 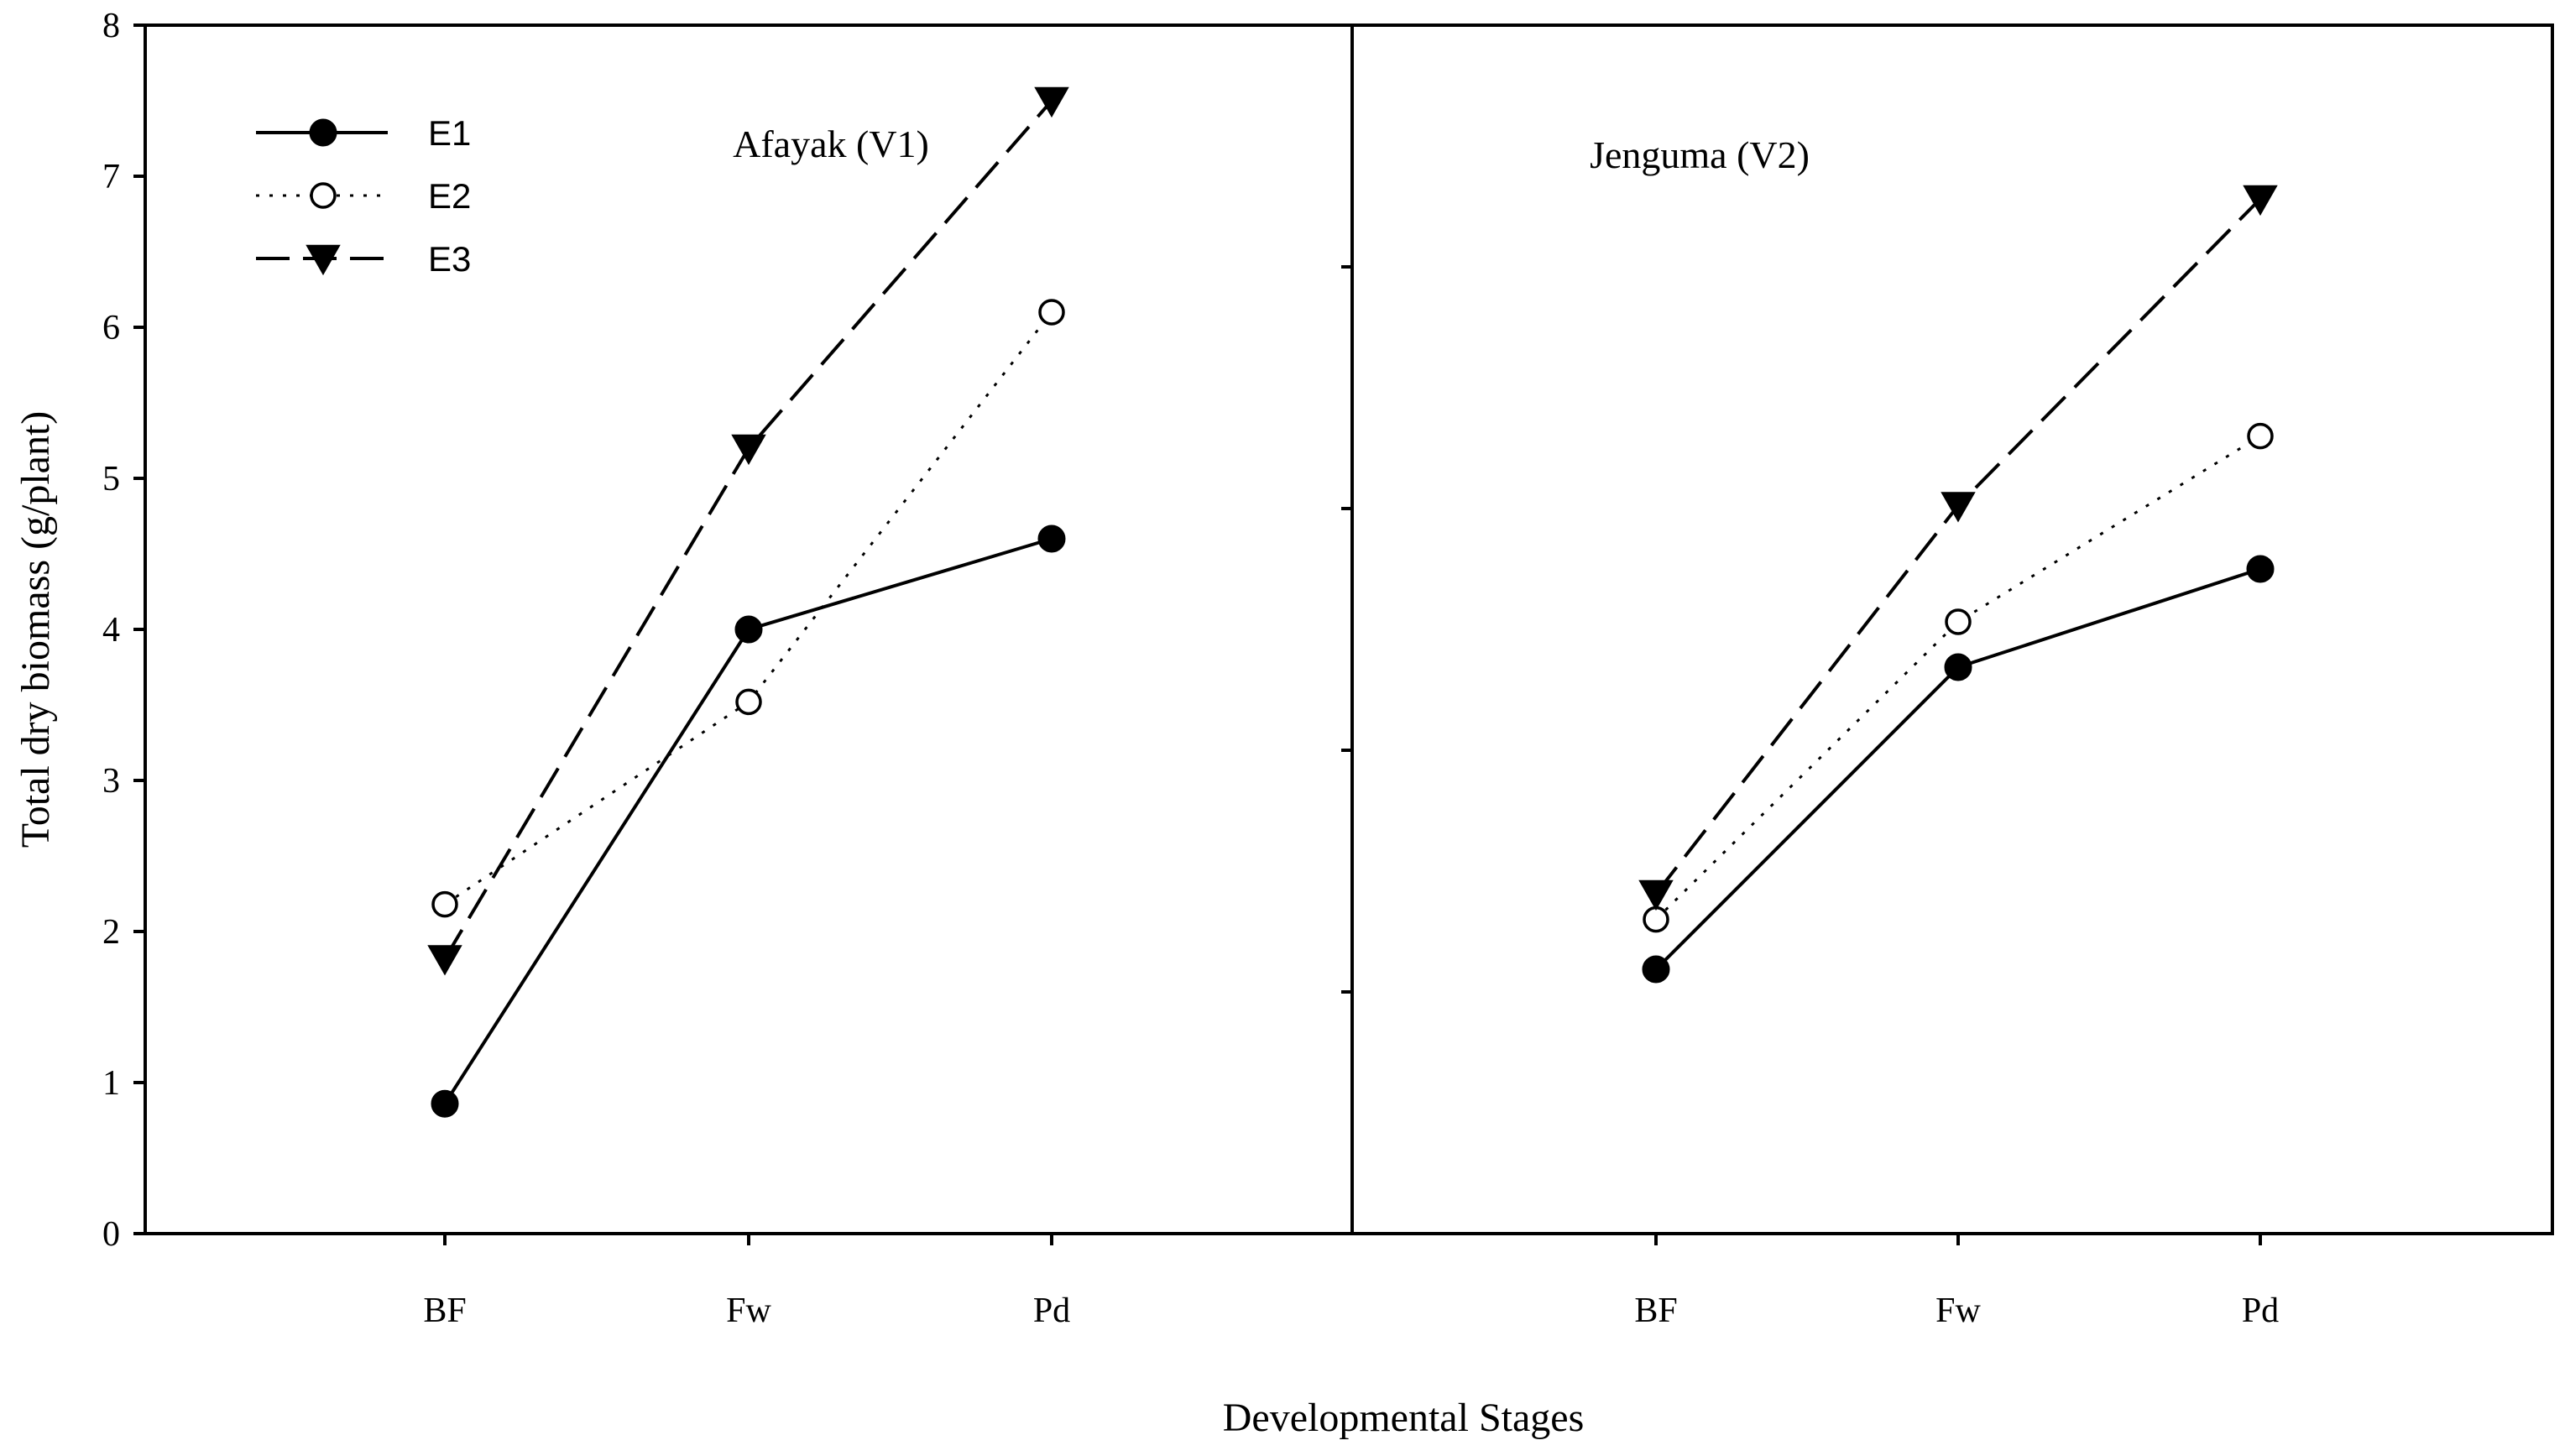 I want to click on y-axis-title: Total dry biomass (g/plant), so click(x=35, y=629).